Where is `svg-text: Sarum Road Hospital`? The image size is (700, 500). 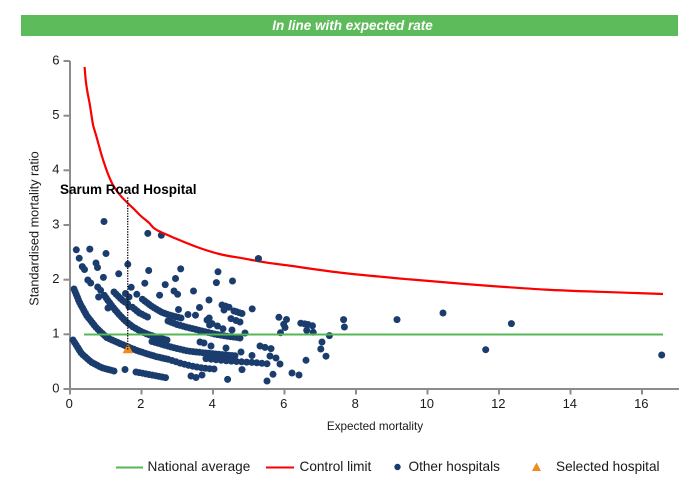 svg-text: Sarum Road Hospital is located at coordinates (128, 189).